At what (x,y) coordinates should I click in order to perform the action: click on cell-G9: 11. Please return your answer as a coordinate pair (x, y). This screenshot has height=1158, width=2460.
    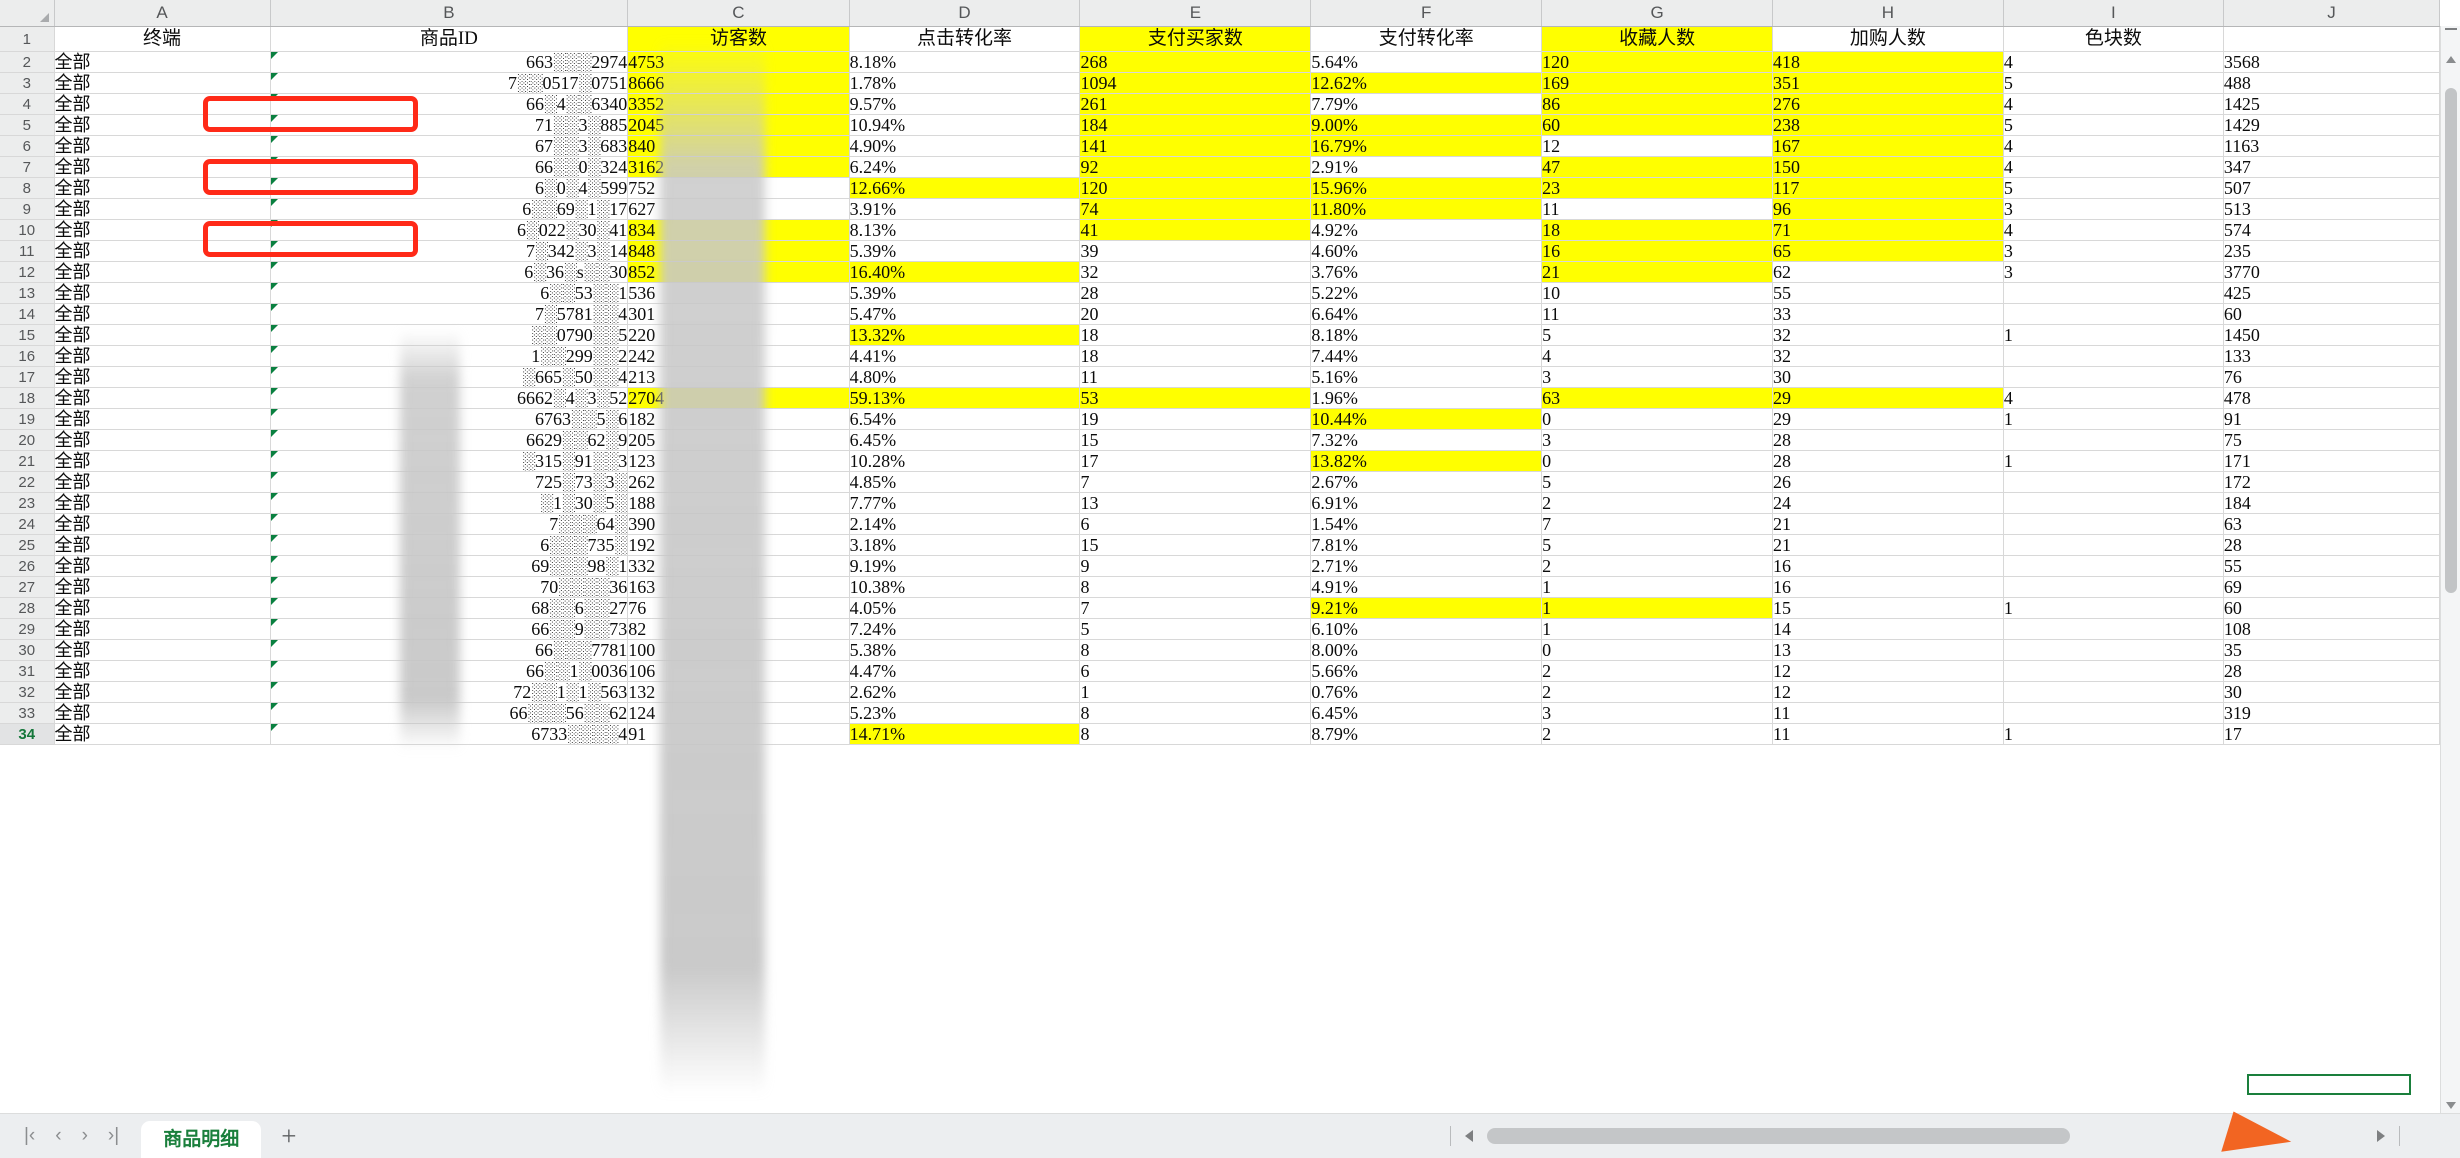
    Looking at the image, I should click on (1657, 209).